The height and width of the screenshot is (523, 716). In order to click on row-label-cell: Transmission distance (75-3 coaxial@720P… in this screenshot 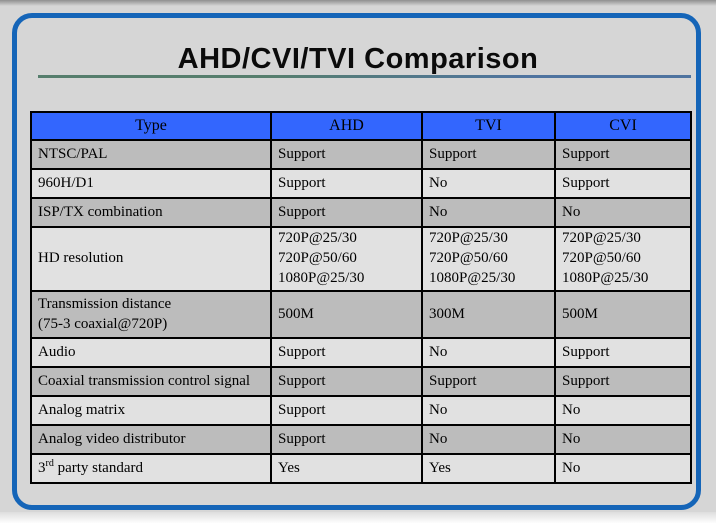, I will do `click(151, 314)`.